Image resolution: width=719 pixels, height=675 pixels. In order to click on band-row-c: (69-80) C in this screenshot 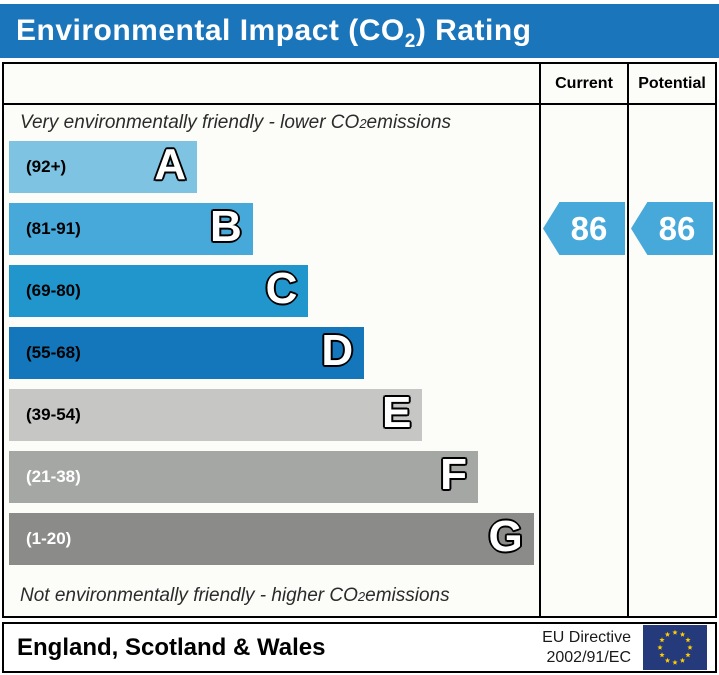, I will do `click(274, 295)`.